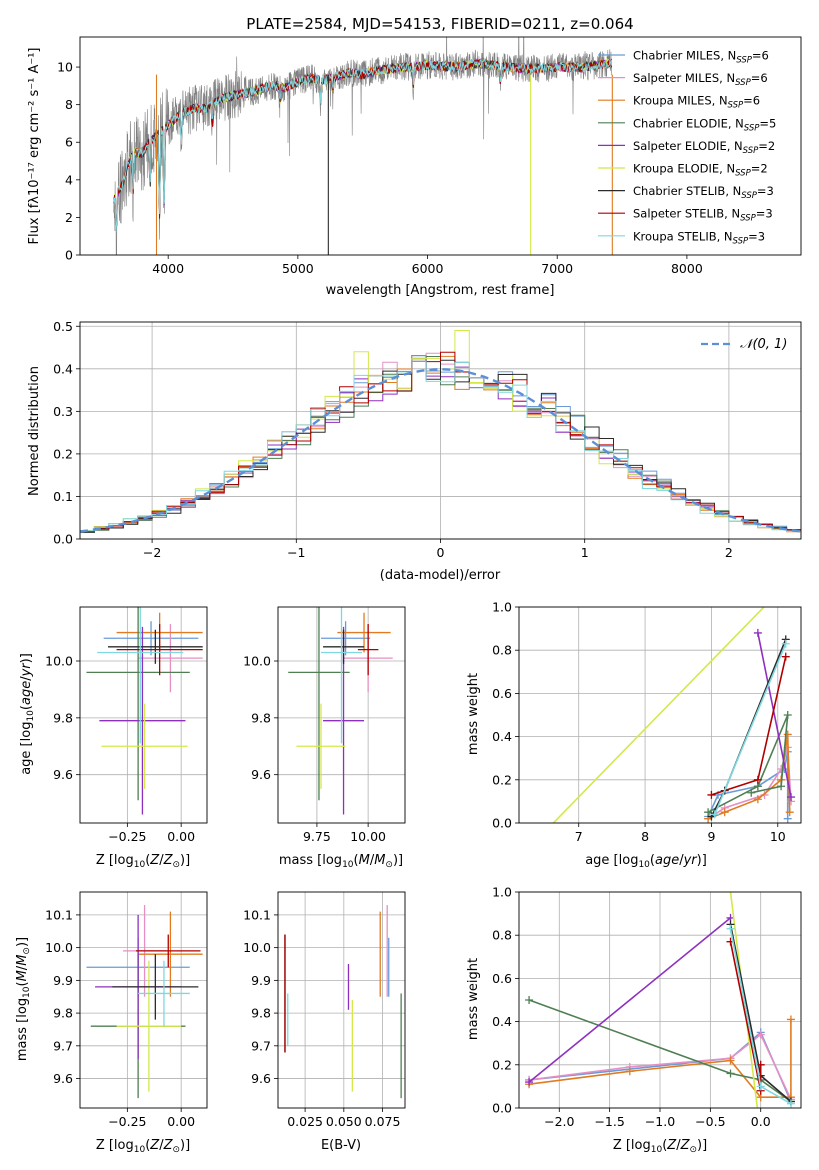 Image resolution: width=819 pixels, height=1170 pixels. Describe the element at coordinates (502, 935) in the screenshot. I see `y-tick-label: 0.8` at that location.